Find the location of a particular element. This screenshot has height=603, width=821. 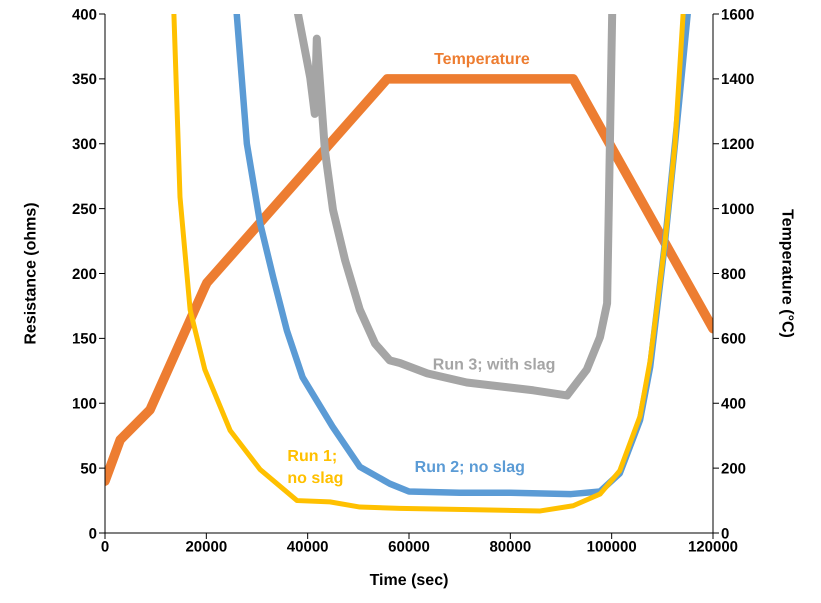

y2-tick-label: 200 is located at coordinates (733, 469).